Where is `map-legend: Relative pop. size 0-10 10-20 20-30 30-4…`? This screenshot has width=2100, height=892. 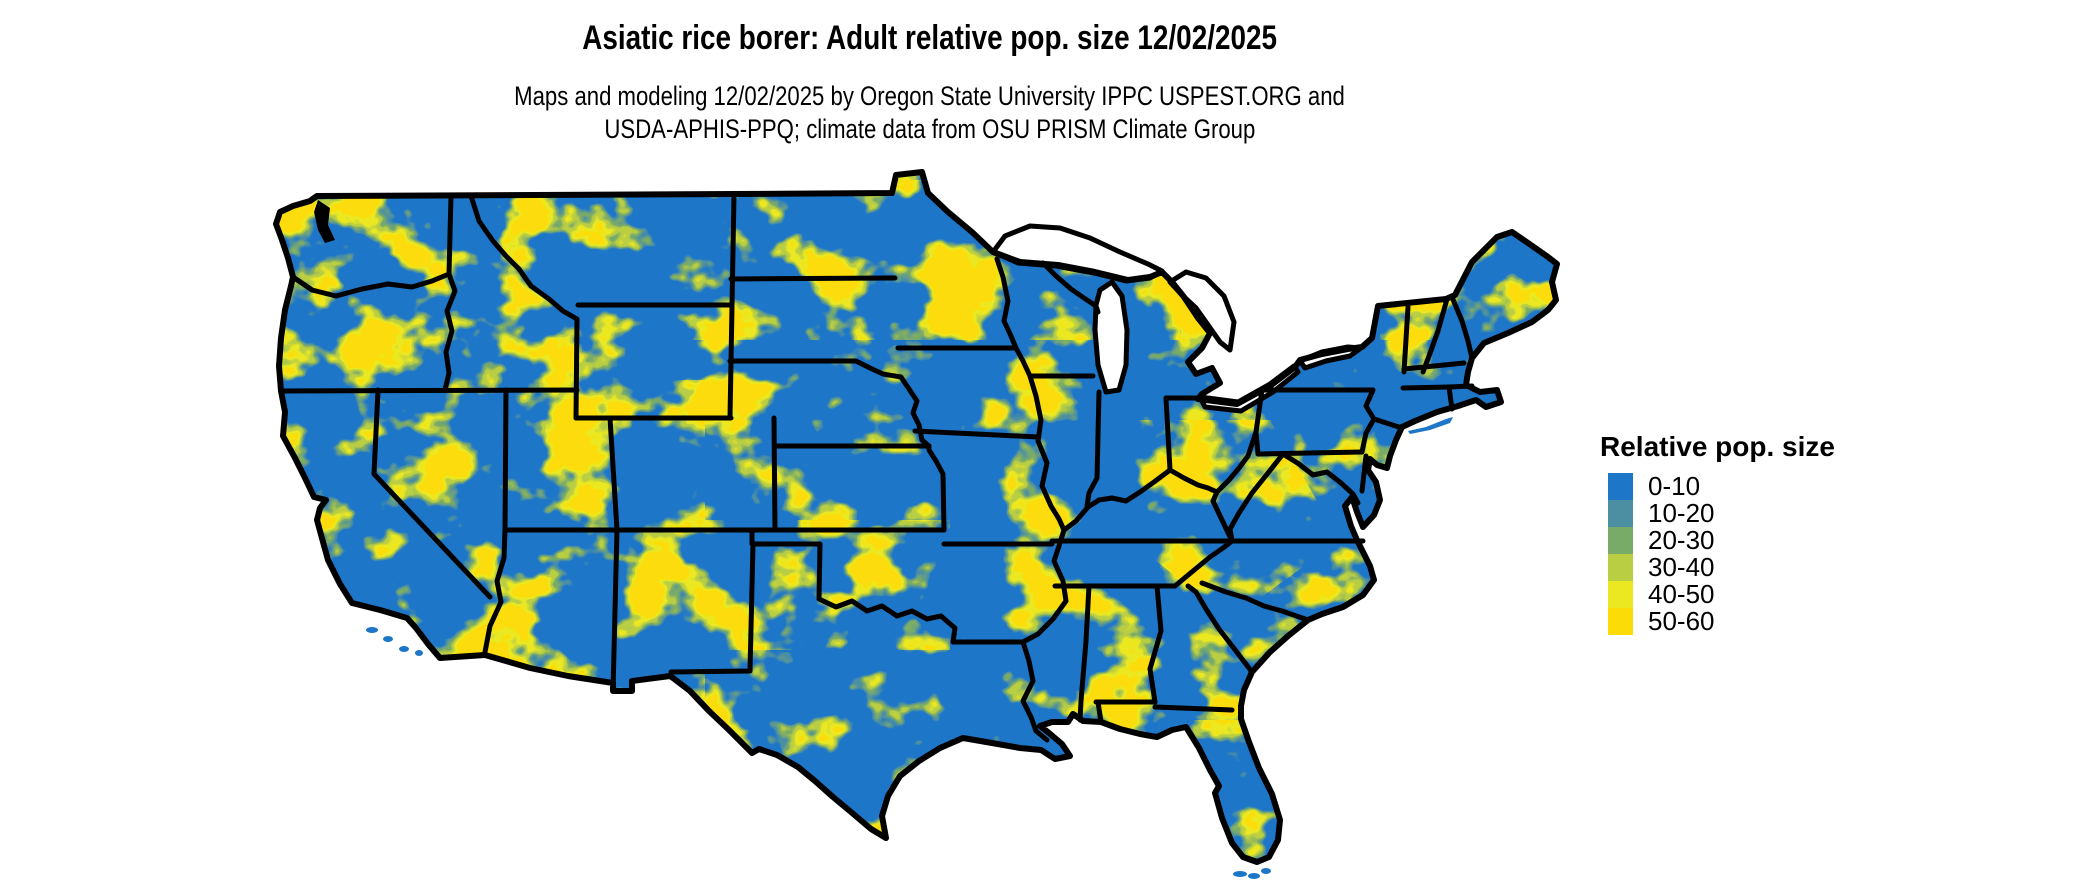 map-legend: Relative pop. size 0-10 10-20 20-30 30-4… is located at coordinates (1717, 533).